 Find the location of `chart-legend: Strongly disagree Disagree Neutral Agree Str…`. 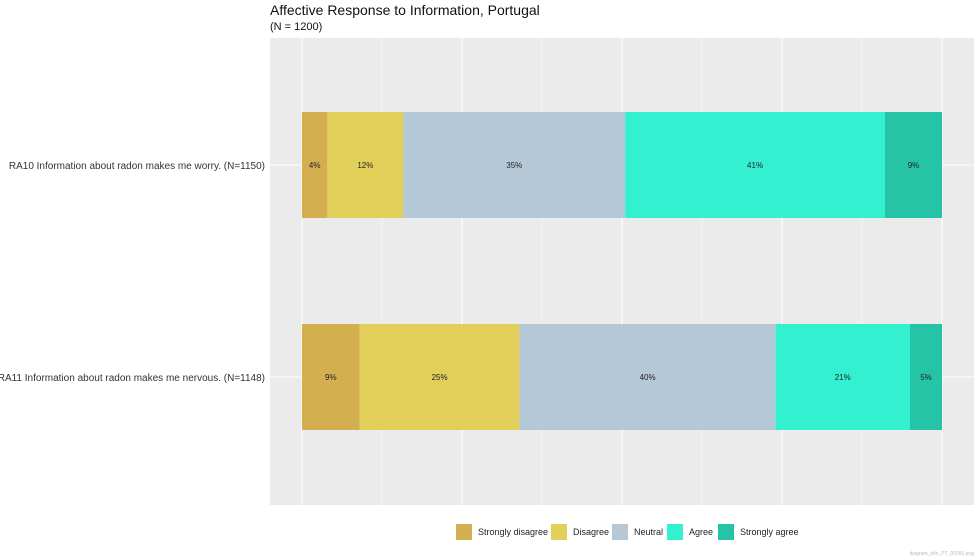

chart-legend: Strongly disagree Disagree Neutral Agree Str… is located at coordinates (490, 533).